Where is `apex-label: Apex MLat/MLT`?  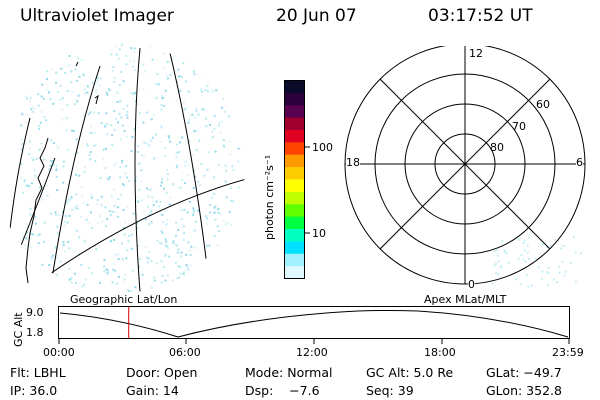 apex-label: Apex MLat/MLT is located at coordinates (465, 299).